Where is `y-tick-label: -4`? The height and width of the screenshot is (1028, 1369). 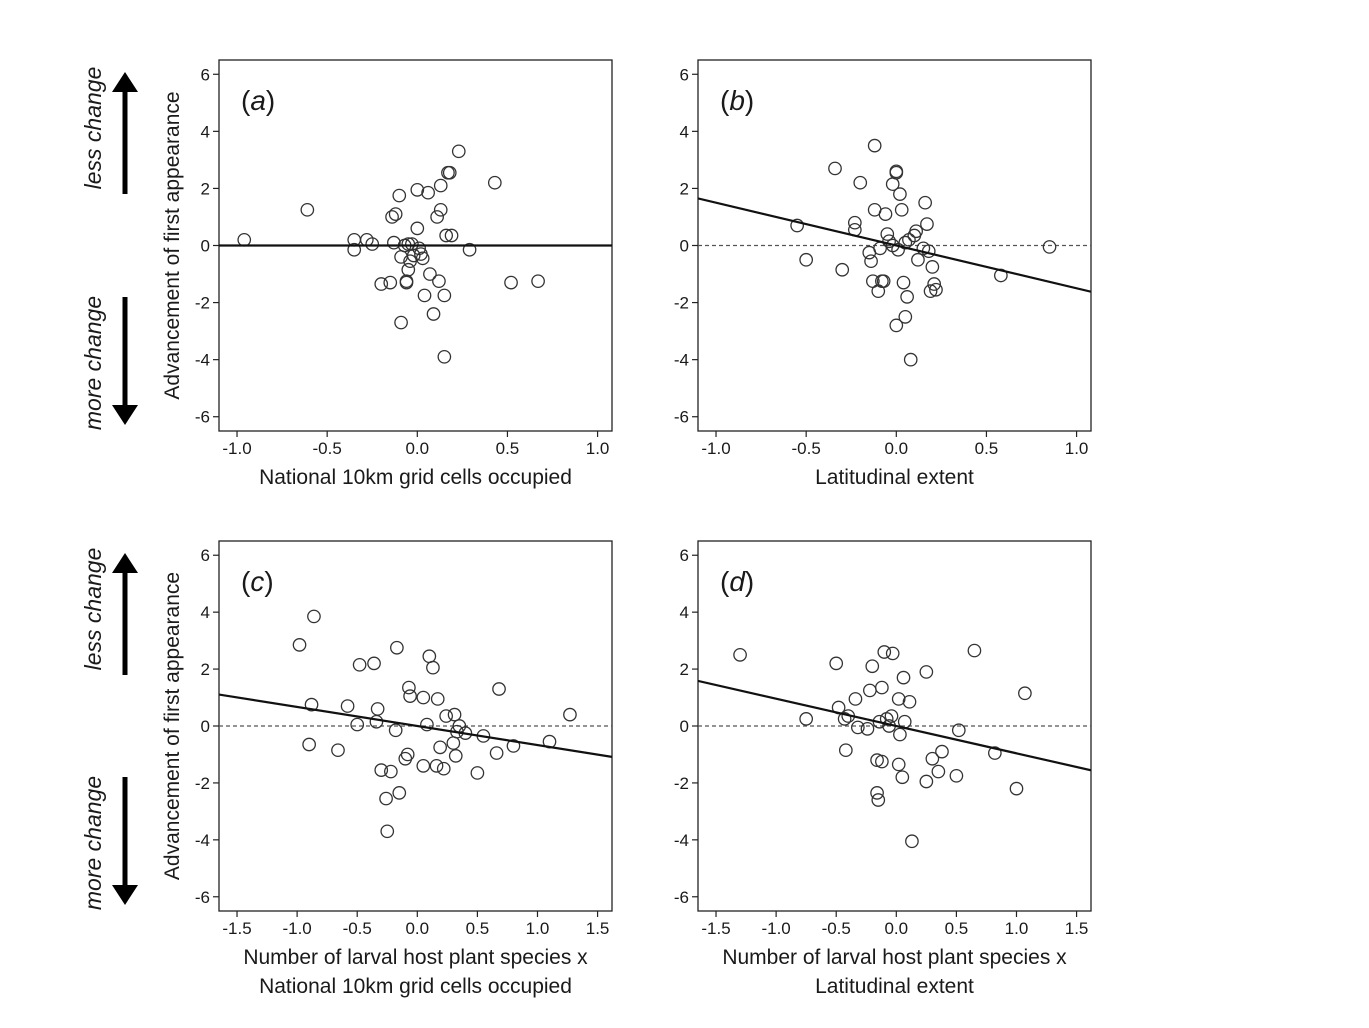 y-tick-label: -4 is located at coordinates (202, 360).